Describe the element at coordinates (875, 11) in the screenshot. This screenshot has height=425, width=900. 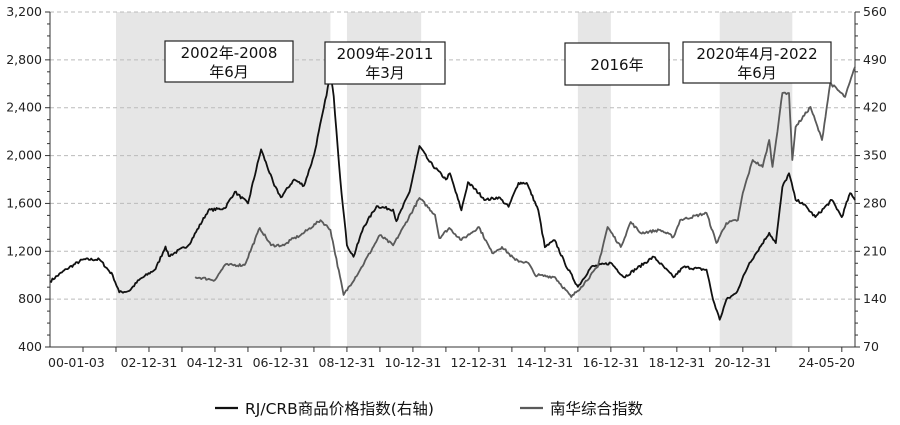
I see `right-tick-label: 560` at that location.